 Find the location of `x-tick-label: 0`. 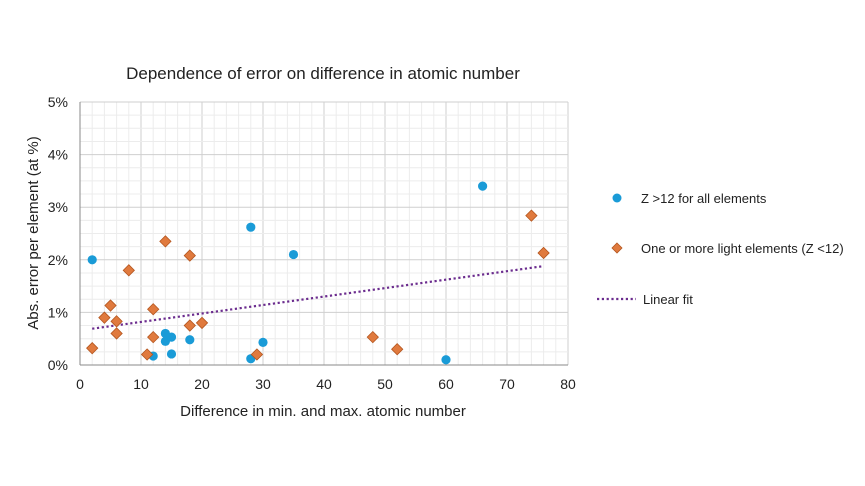

x-tick-label: 0 is located at coordinates (80, 384).